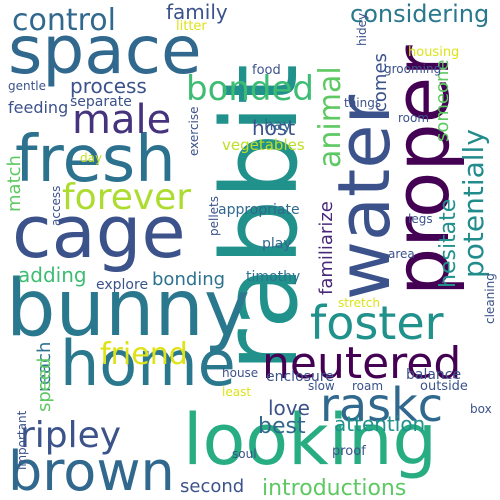  Describe the element at coordinates (289, 408) in the screenshot. I see `word-love: love` at that location.